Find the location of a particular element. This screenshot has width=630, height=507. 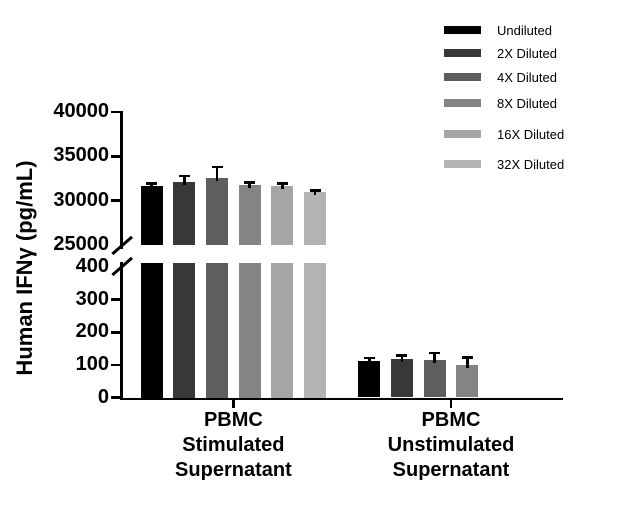

error-bar-stem-2x-diluted-pbmc-stimulated-supernatant is located at coordinates (184, 180).